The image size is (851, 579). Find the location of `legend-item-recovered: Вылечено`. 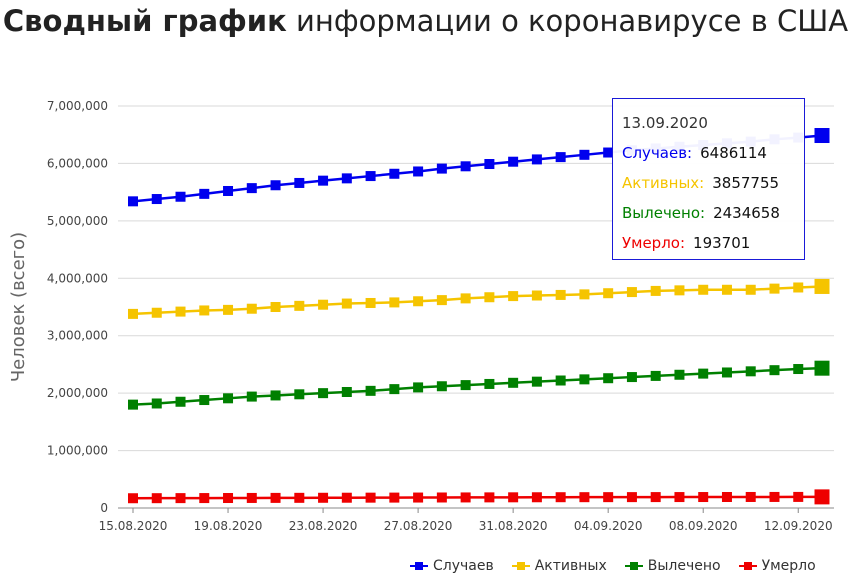

legend-item-recovered: Вылечено is located at coordinates (672, 566).